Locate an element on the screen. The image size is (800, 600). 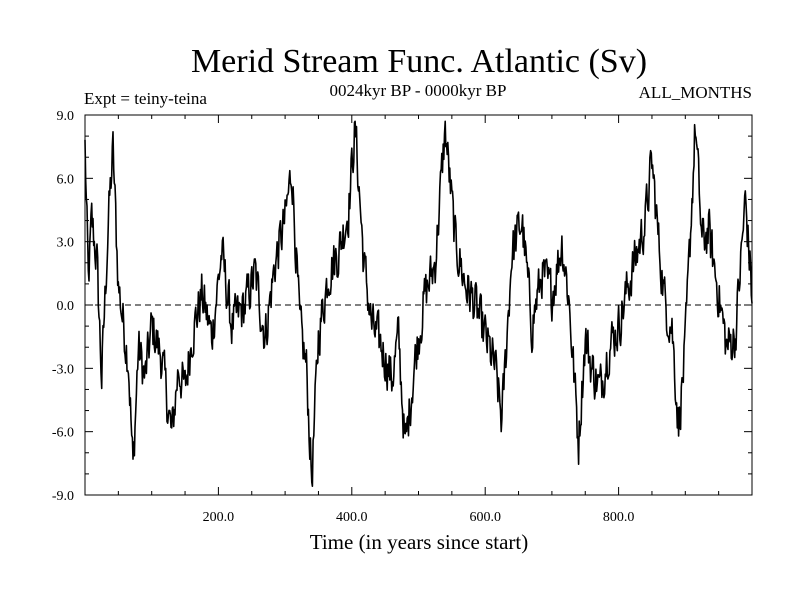
x-tick-label: 200.0 is located at coordinates (219, 517).